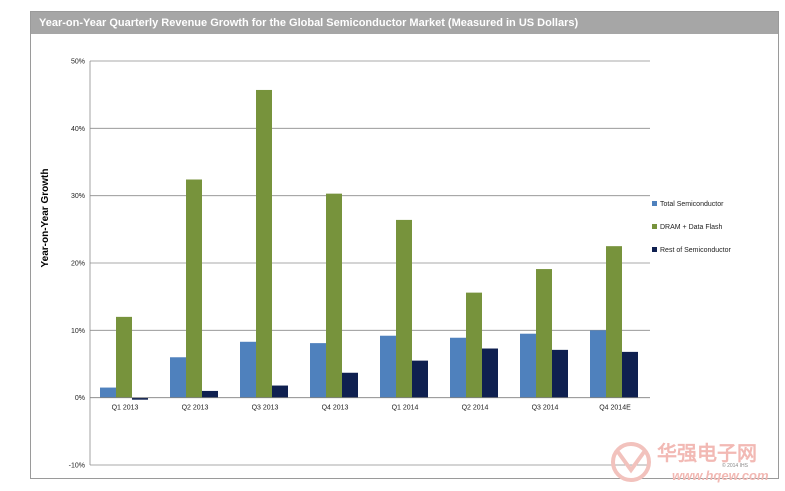  What do you see at coordinates (78, 196) in the screenshot?
I see `y-tick-label: 30%` at bounding box center [78, 196].